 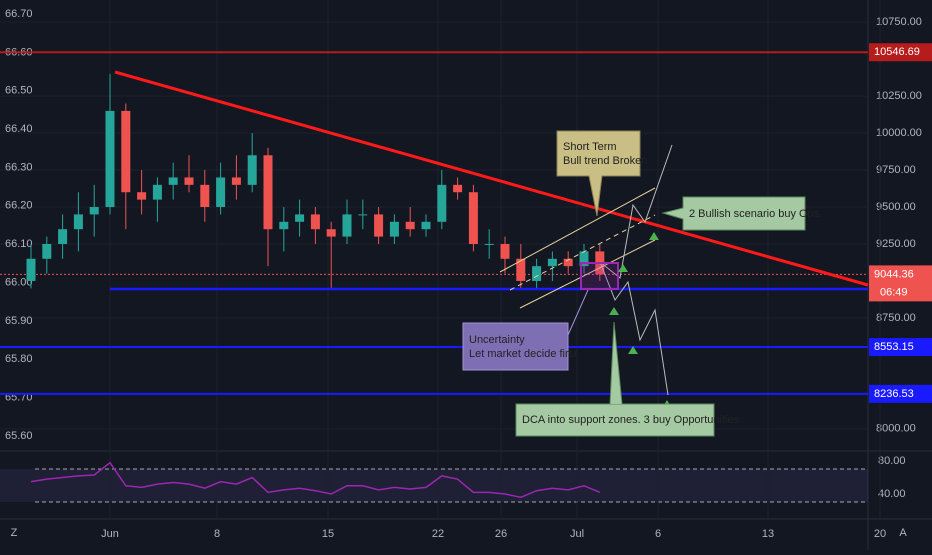 I want to click on note-text: 2 Bullish scenario buy Ops., so click(x=755, y=214).